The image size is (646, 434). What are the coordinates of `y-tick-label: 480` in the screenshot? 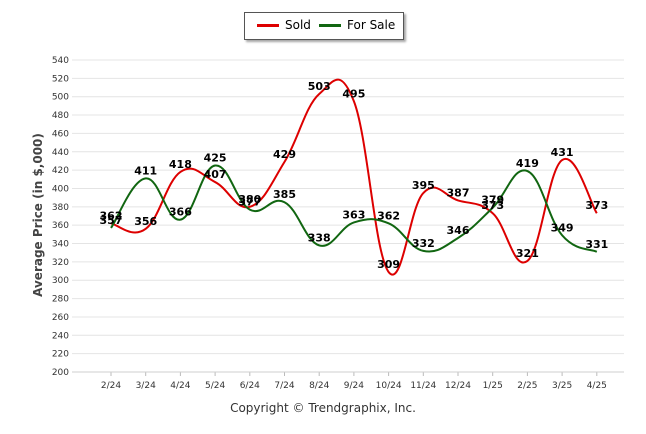 It's located at (60, 116).